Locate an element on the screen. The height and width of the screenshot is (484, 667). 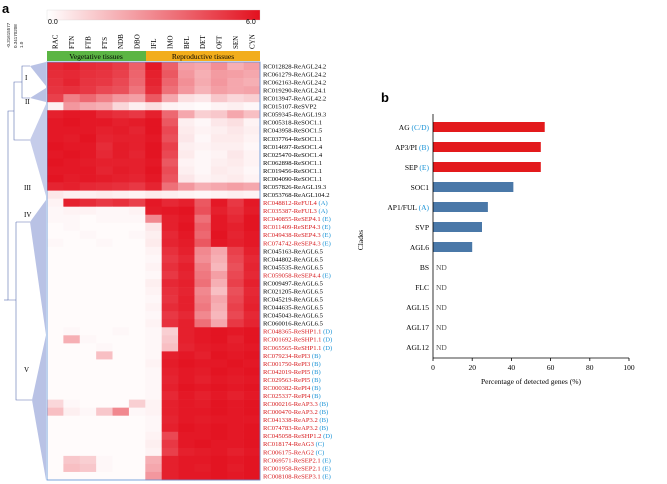
row-label: RC008108-ReSEP3.1 (E) is located at coordinates (297, 476).